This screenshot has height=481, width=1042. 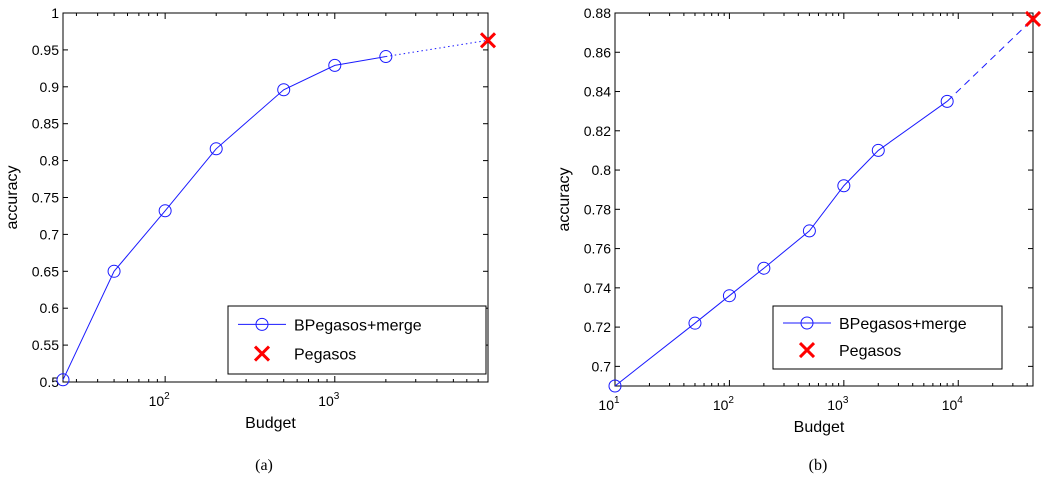 What do you see at coordinates (45, 198) in the screenshot?
I see `y-tick-label: 0.75` at bounding box center [45, 198].